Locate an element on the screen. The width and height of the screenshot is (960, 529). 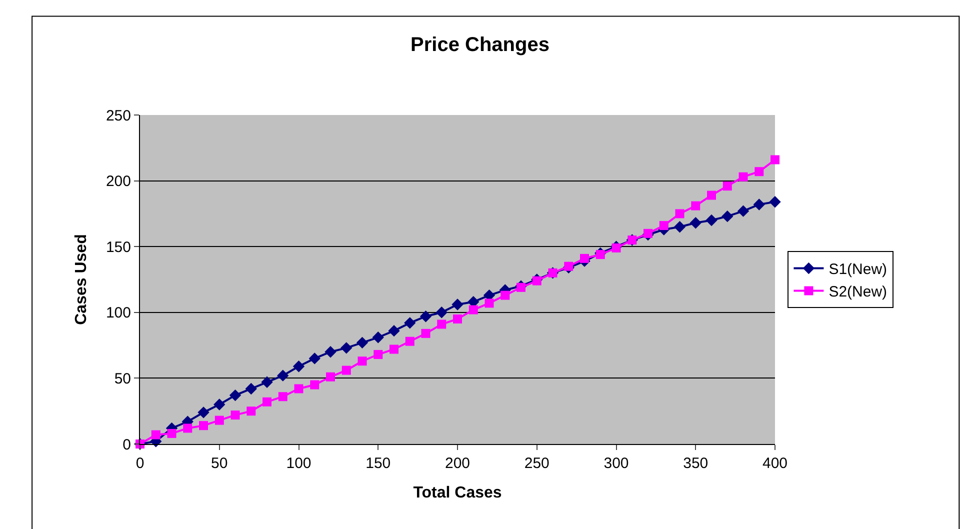
x-tick-label: 250 is located at coordinates (537, 463).